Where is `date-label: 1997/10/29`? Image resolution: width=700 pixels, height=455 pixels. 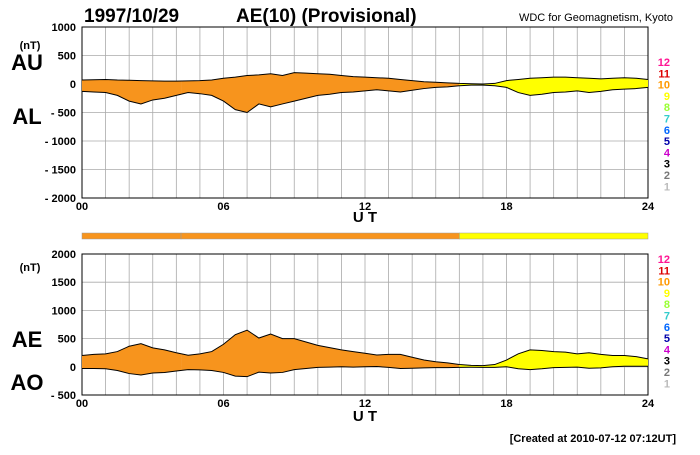
date-label: 1997/10/29 is located at coordinates (131, 16).